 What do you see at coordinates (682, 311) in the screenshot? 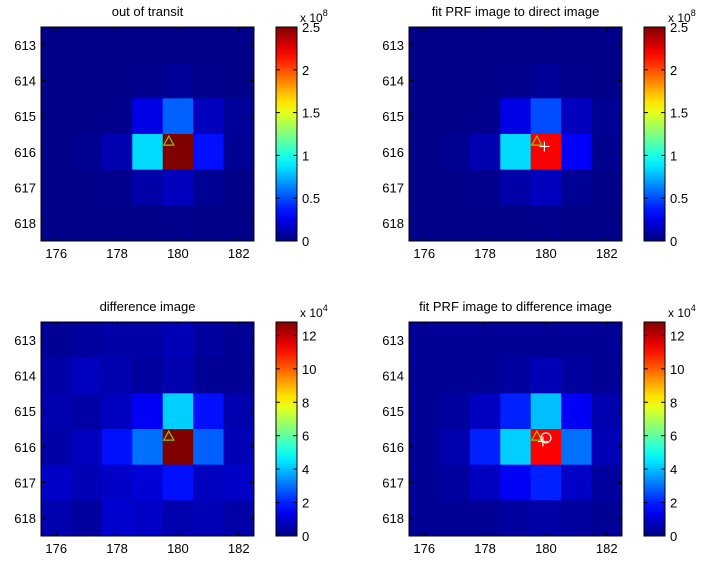
I see `colorbar-exponent: x 104` at bounding box center [682, 311].